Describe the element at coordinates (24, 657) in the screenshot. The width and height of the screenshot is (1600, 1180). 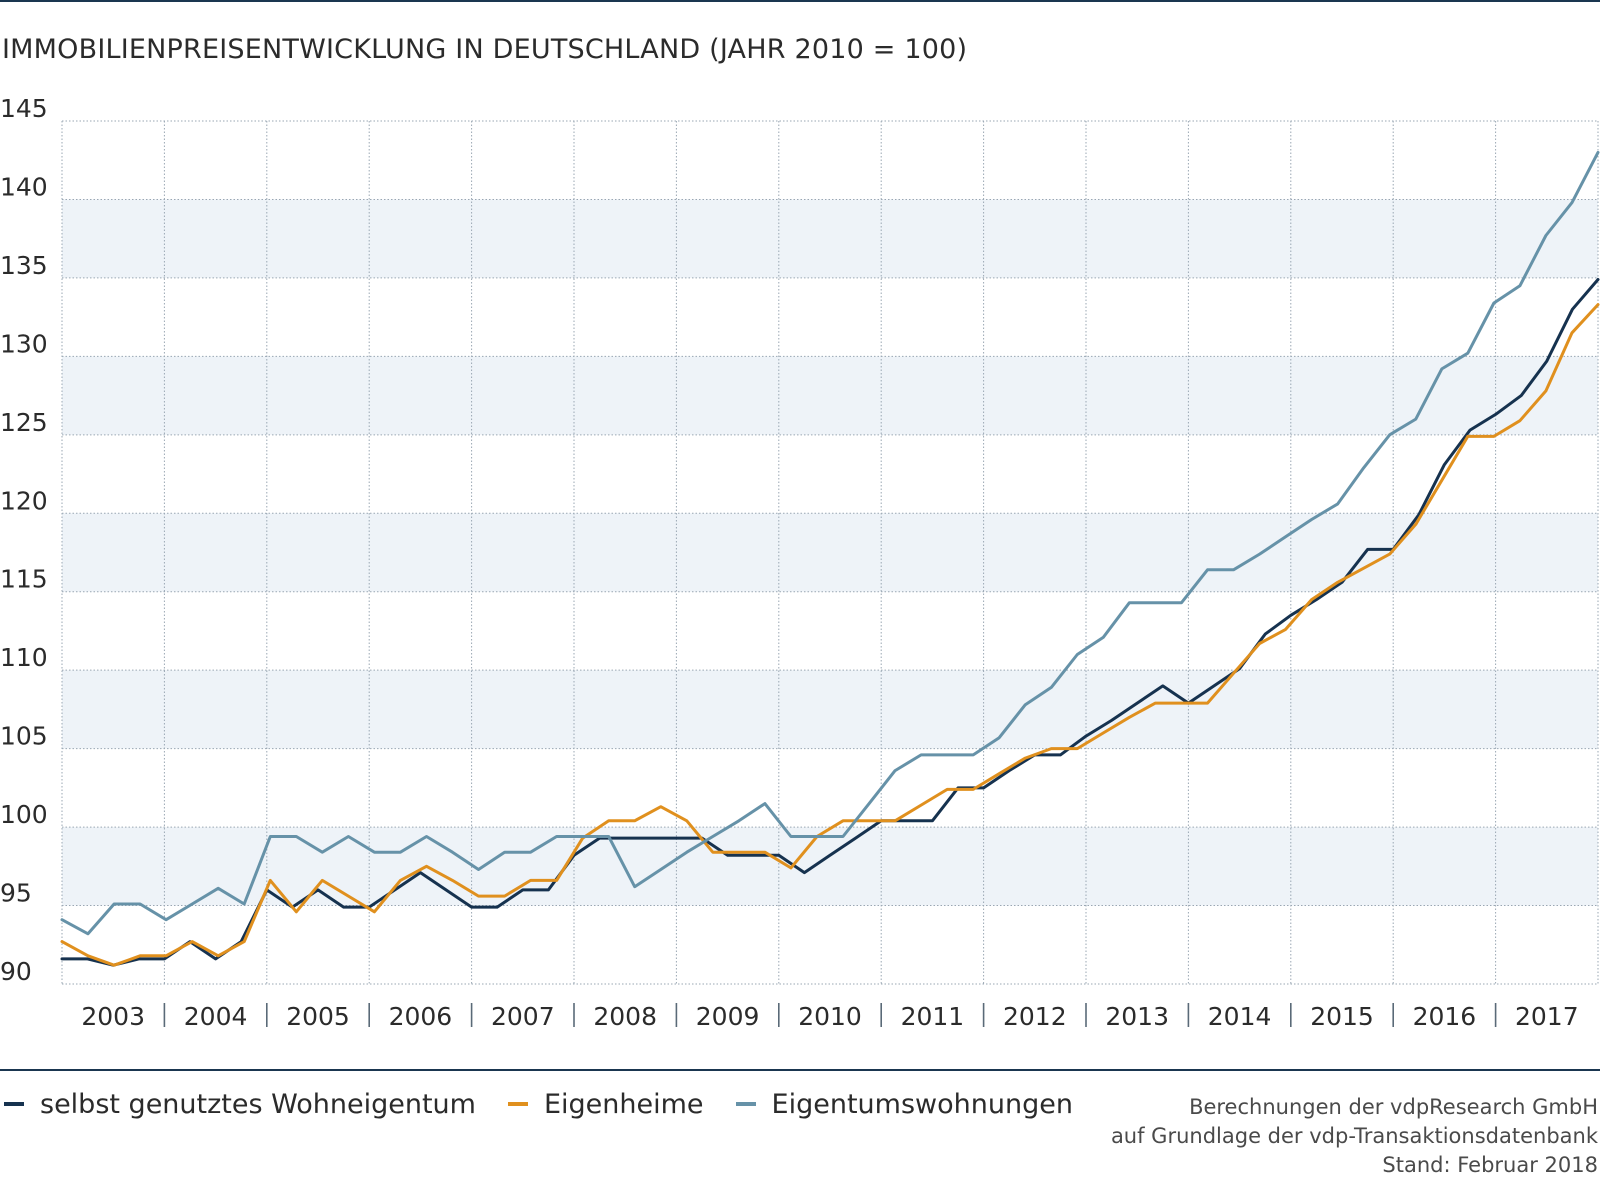
I see `y-tick-label: 110` at that location.